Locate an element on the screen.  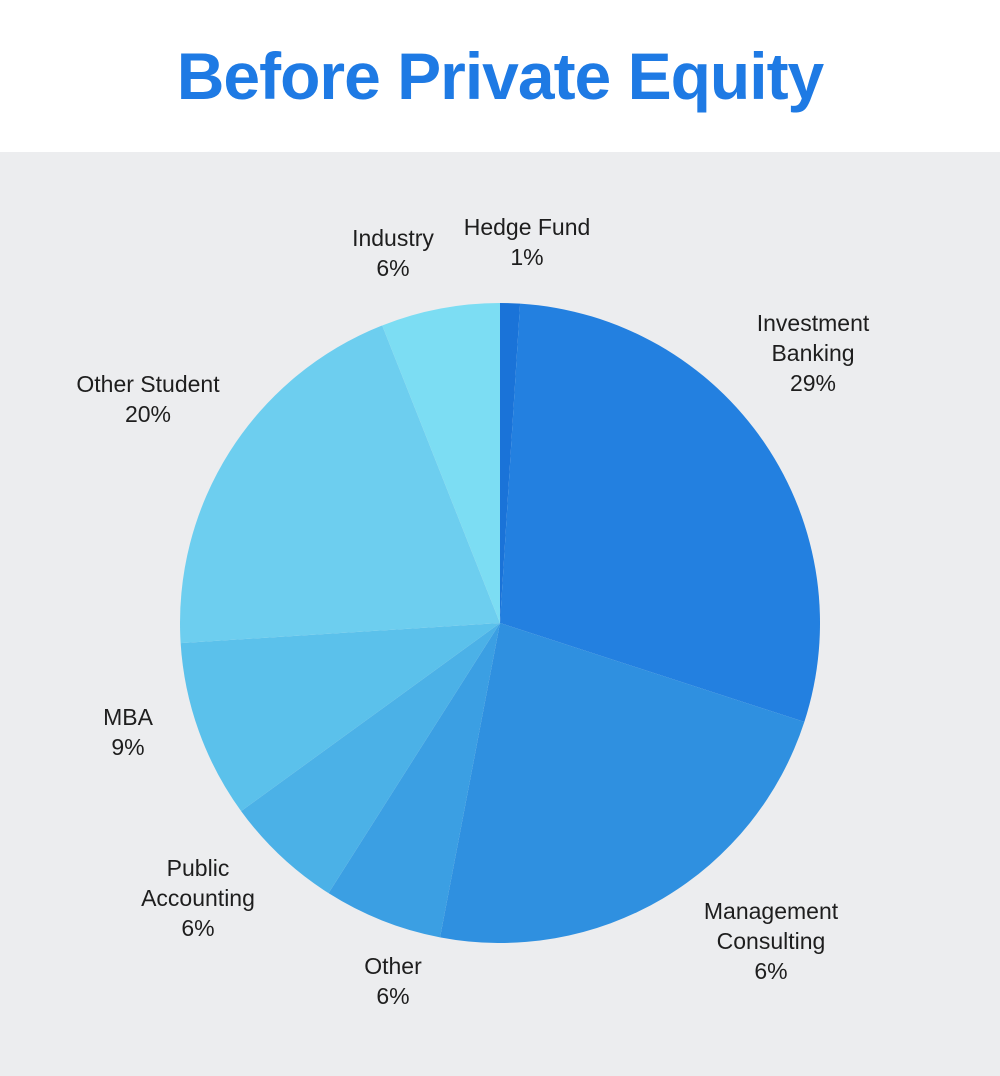
slice-label-management-consulting: Management Consulting 6% is located at coordinates (771, 941).